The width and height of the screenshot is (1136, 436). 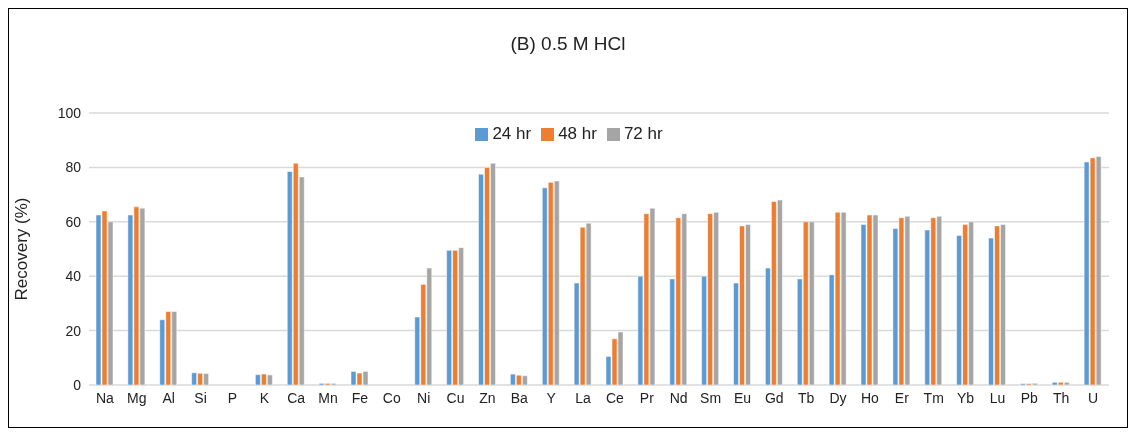 I want to click on legend-label: 24 hr, so click(x=512, y=133).